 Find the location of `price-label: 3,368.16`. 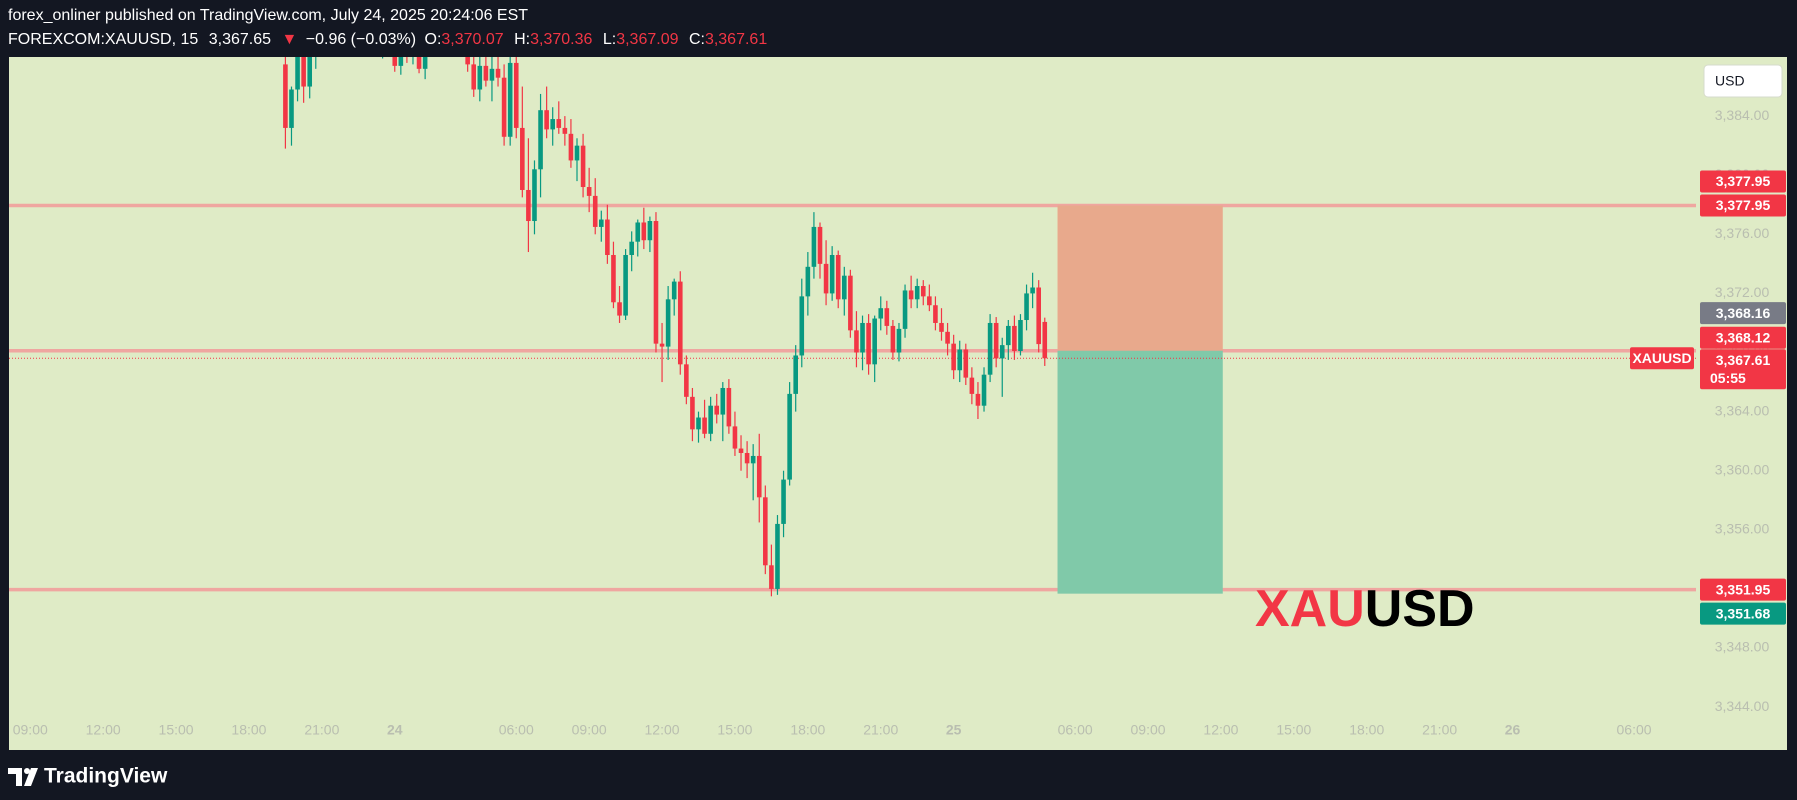

price-label: 3,368.16 is located at coordinates (1743, 313).